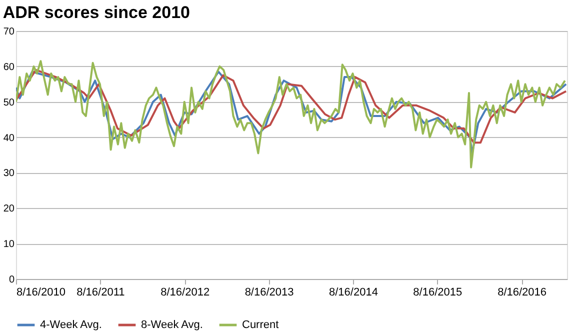  Describe the element at coordinates (9, 32) in the screenshot. I see `y-tick-label: 70` at that location.